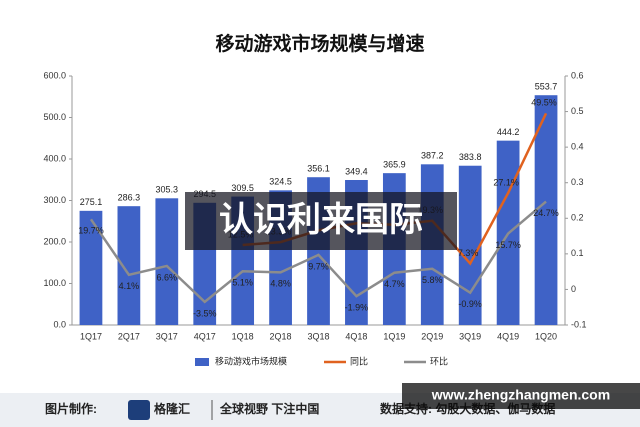 The height and width of the screenshot is (427, 640). Describe the element at coordinates (54, 200) in the screenshot. I see `y-tick-label: 300.0` at that location.